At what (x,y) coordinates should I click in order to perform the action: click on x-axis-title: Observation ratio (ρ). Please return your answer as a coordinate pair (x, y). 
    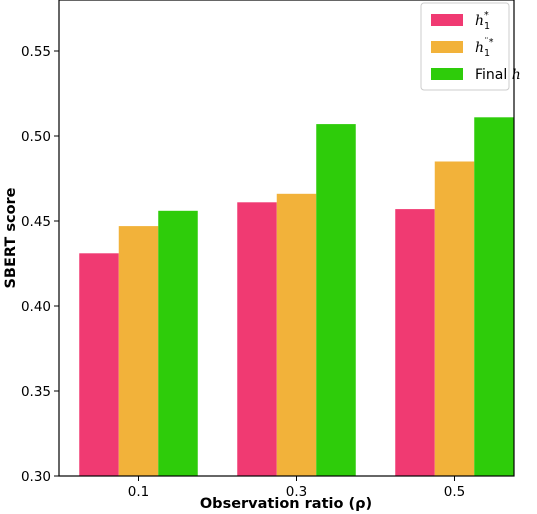
    Looking at the image, I should click on (286, 504).